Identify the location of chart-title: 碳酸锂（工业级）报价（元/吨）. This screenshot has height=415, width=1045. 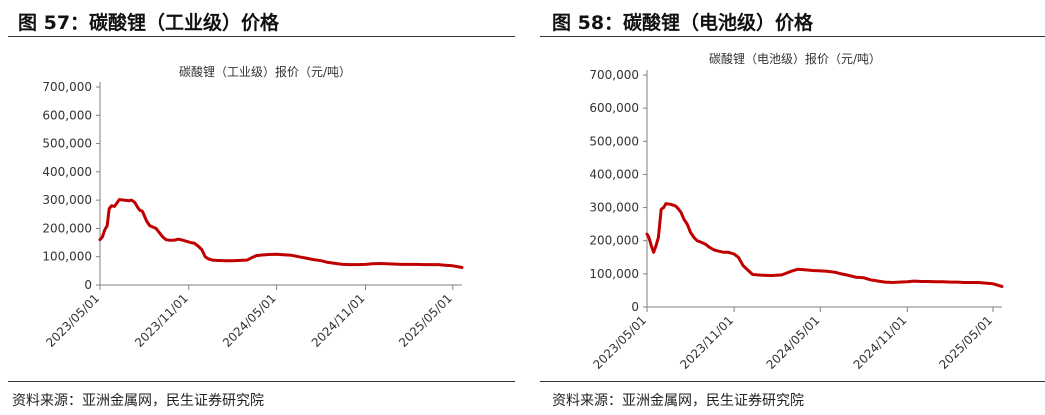
(265, 71).